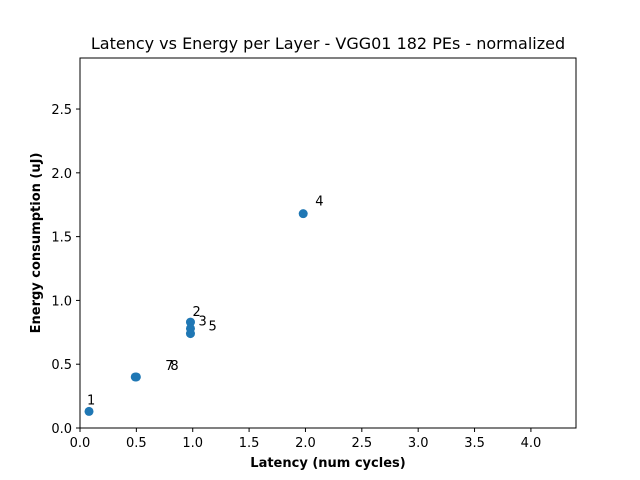 Image resolution: width=640 pixels, height=480 pixels. Describe the element at coordinates (196, 312) in the screenshot. I see `point-label-2: 2` at that location.